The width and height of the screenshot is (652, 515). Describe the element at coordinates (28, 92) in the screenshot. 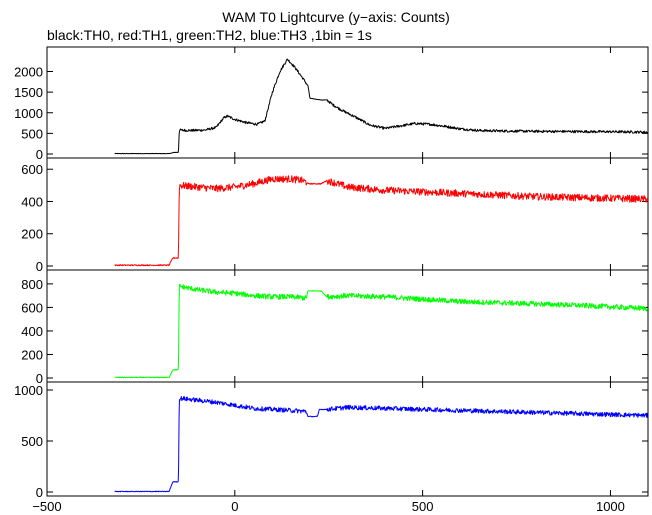

I see `y-tick-label: 1500` at that location.